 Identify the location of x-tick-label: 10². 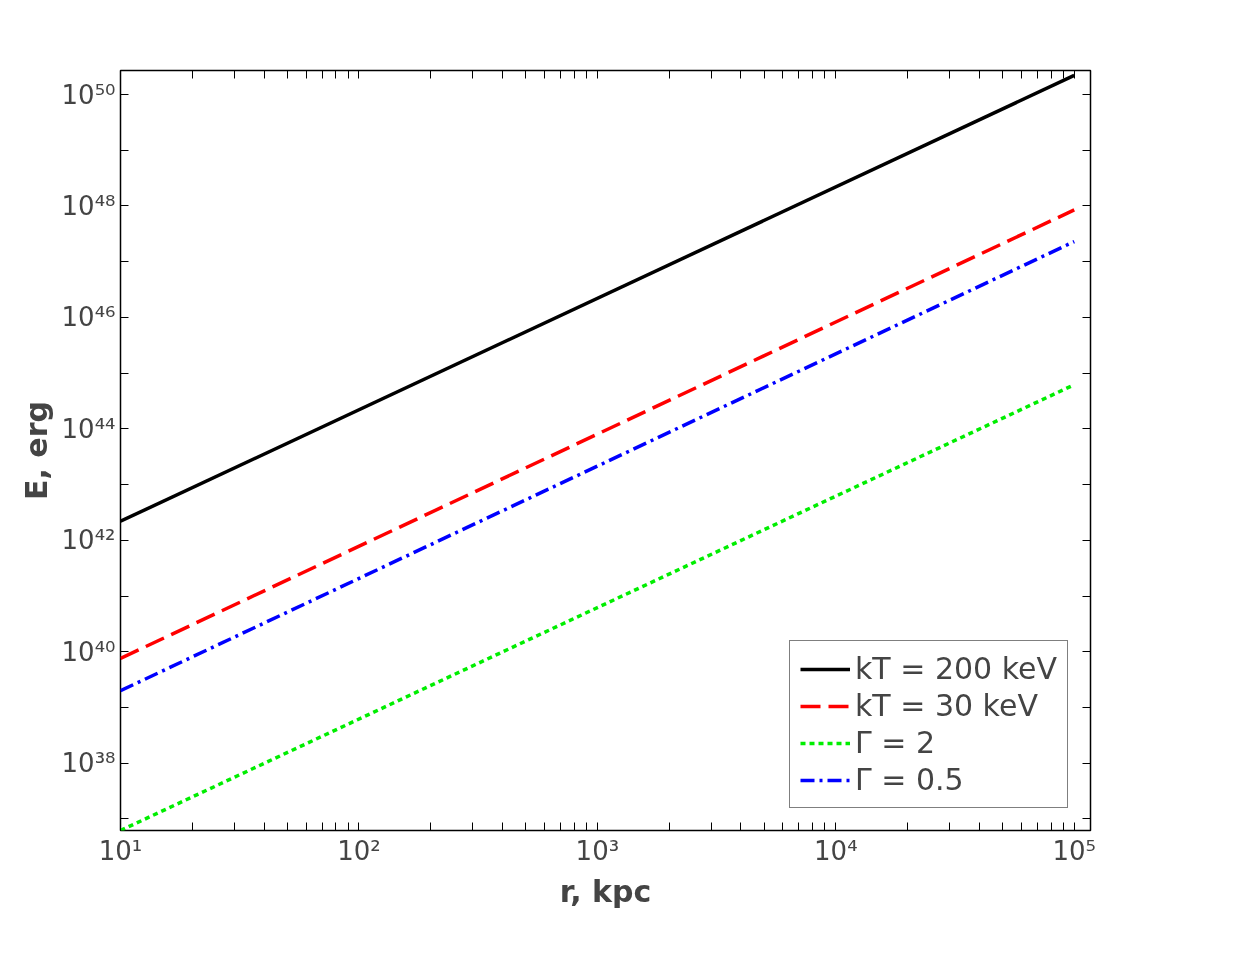
(359, 850).